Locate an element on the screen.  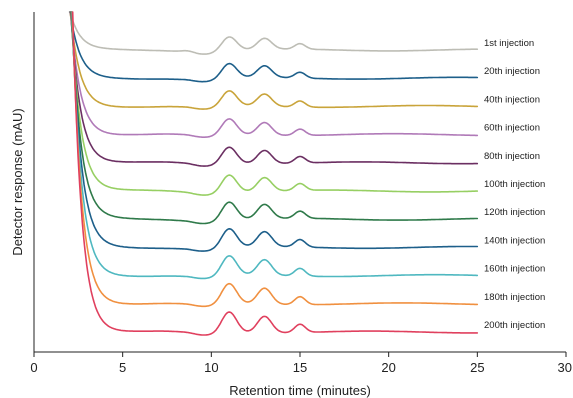
x-tick-label: 25 is located at coordinates (477, 367).